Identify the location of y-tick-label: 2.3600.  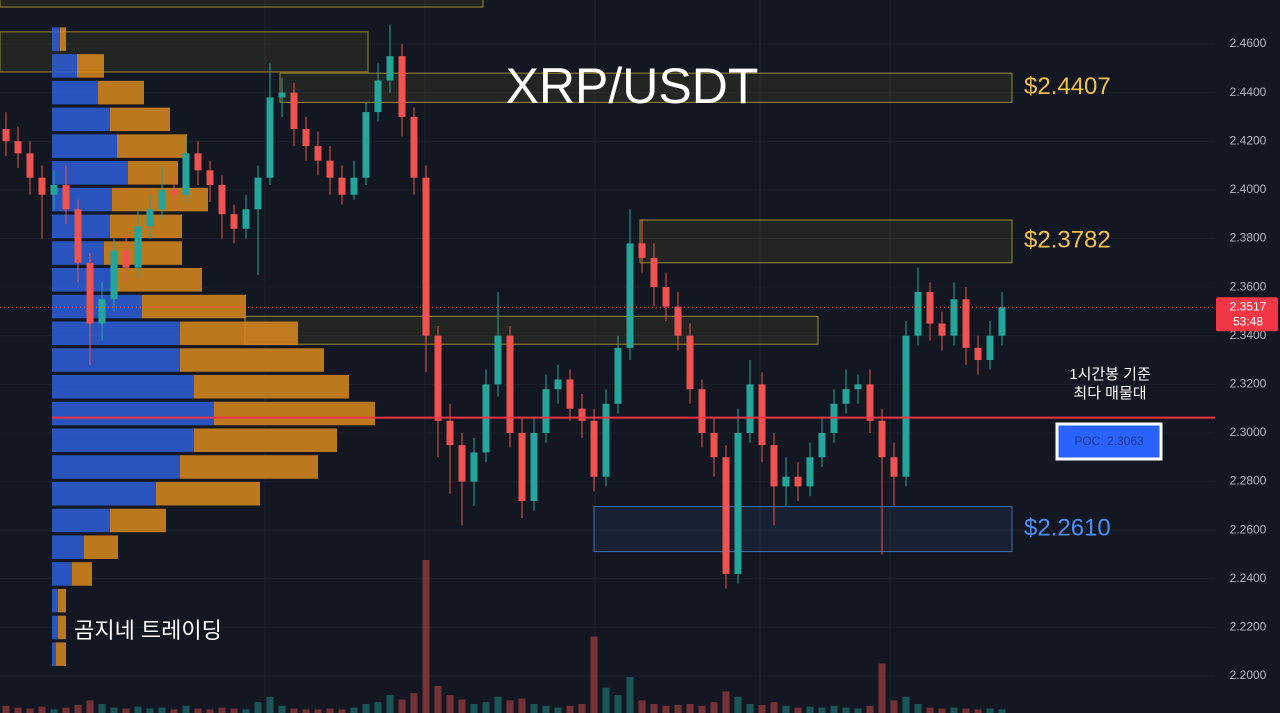
(1248, 286).